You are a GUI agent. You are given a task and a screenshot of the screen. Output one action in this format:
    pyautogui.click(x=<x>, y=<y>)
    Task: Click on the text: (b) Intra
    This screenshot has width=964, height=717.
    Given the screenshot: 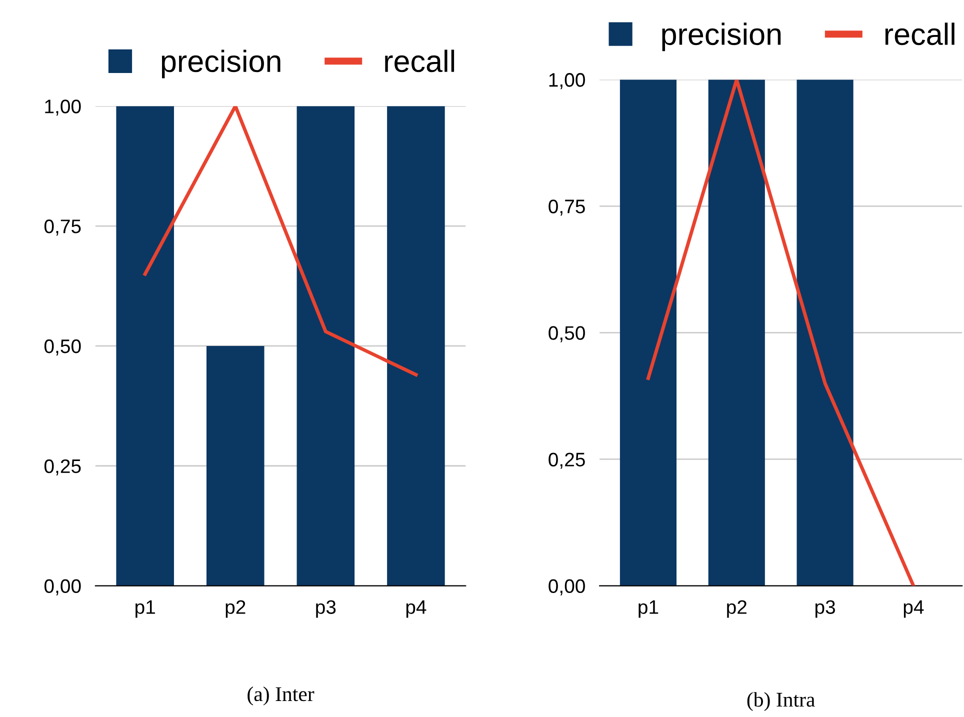 What is the action you would take?
    pyautogui.click(x=781, y=701)
    